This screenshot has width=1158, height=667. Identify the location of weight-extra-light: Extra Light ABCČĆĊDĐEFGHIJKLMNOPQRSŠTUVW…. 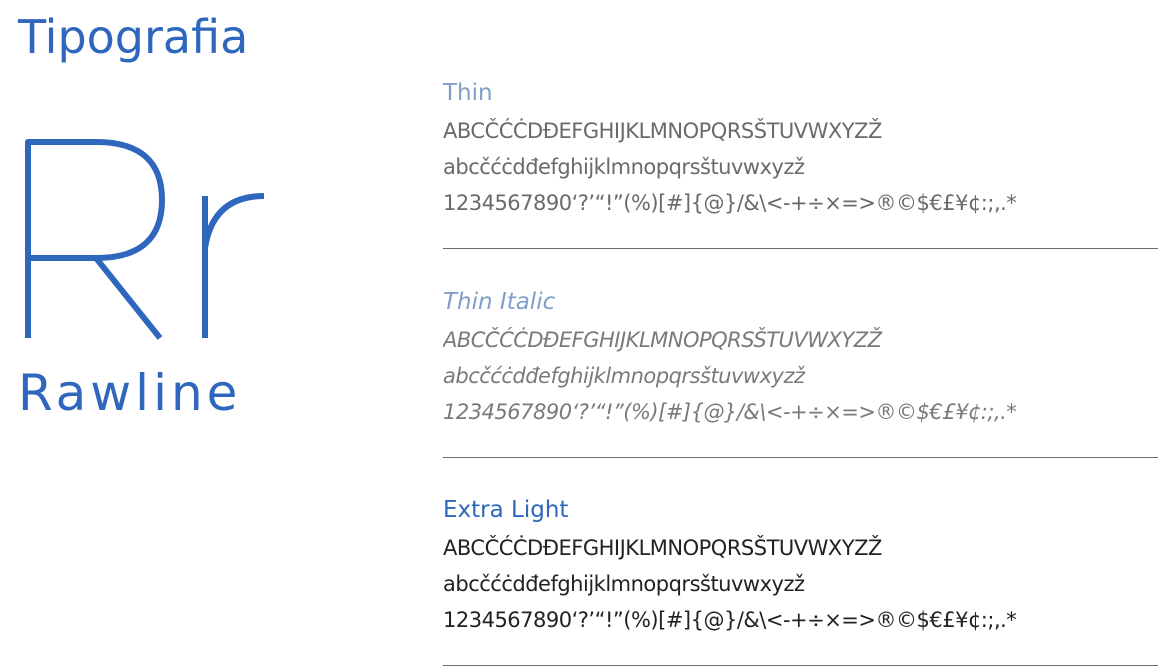
(800, 567).